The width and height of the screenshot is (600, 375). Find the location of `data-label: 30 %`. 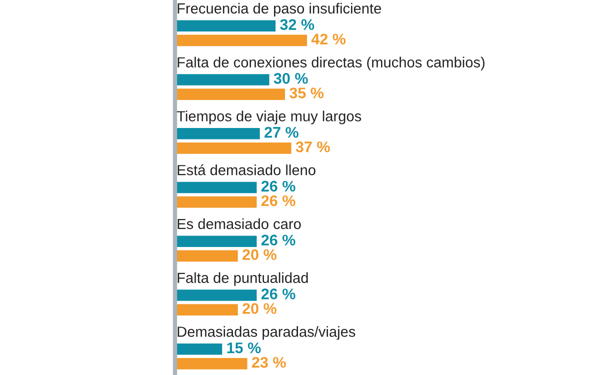

data-label: 30 % is located at coordinates (291, 78).